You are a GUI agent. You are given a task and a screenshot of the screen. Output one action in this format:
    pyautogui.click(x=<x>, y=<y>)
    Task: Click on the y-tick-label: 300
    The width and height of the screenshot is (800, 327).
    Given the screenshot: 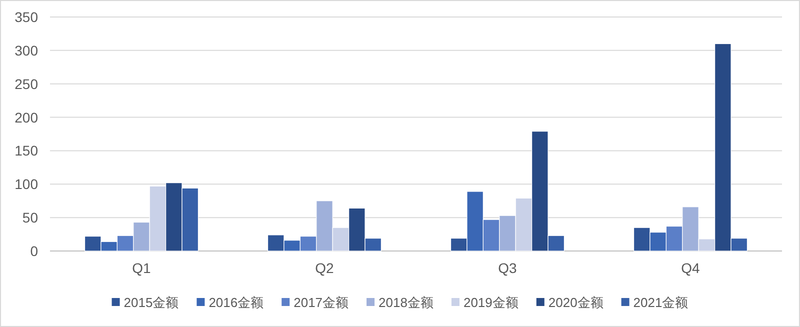 What is the action you would take?
    pyautogui.click(x=26, y=50)
    